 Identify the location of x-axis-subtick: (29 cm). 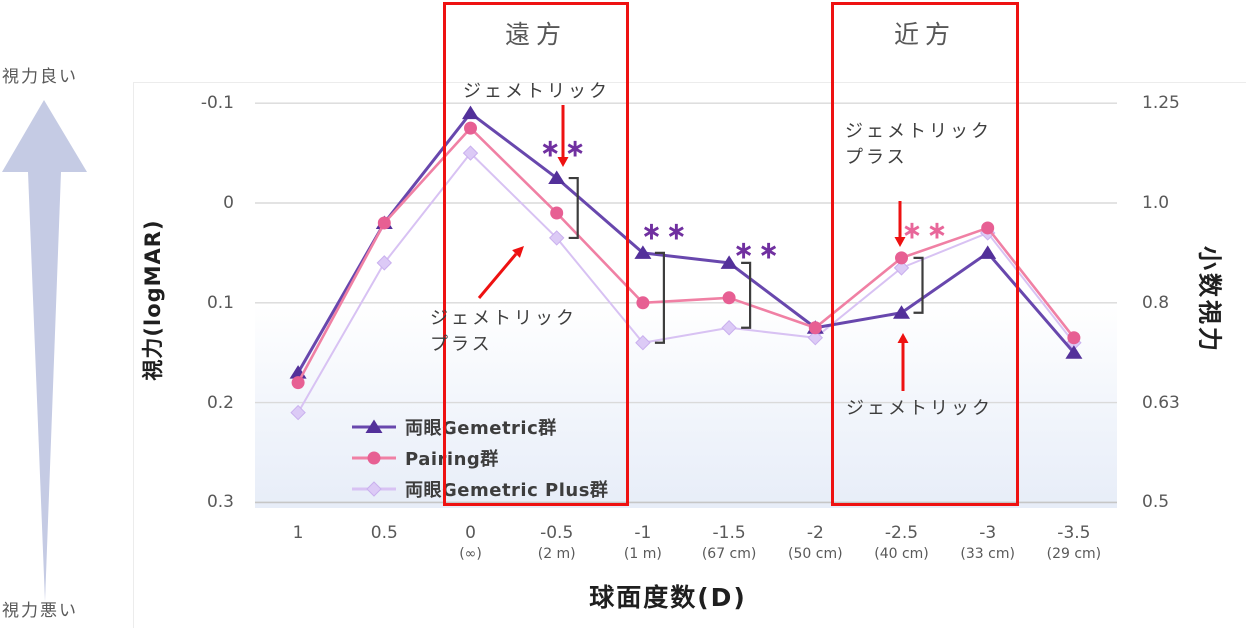
(1074, 554).